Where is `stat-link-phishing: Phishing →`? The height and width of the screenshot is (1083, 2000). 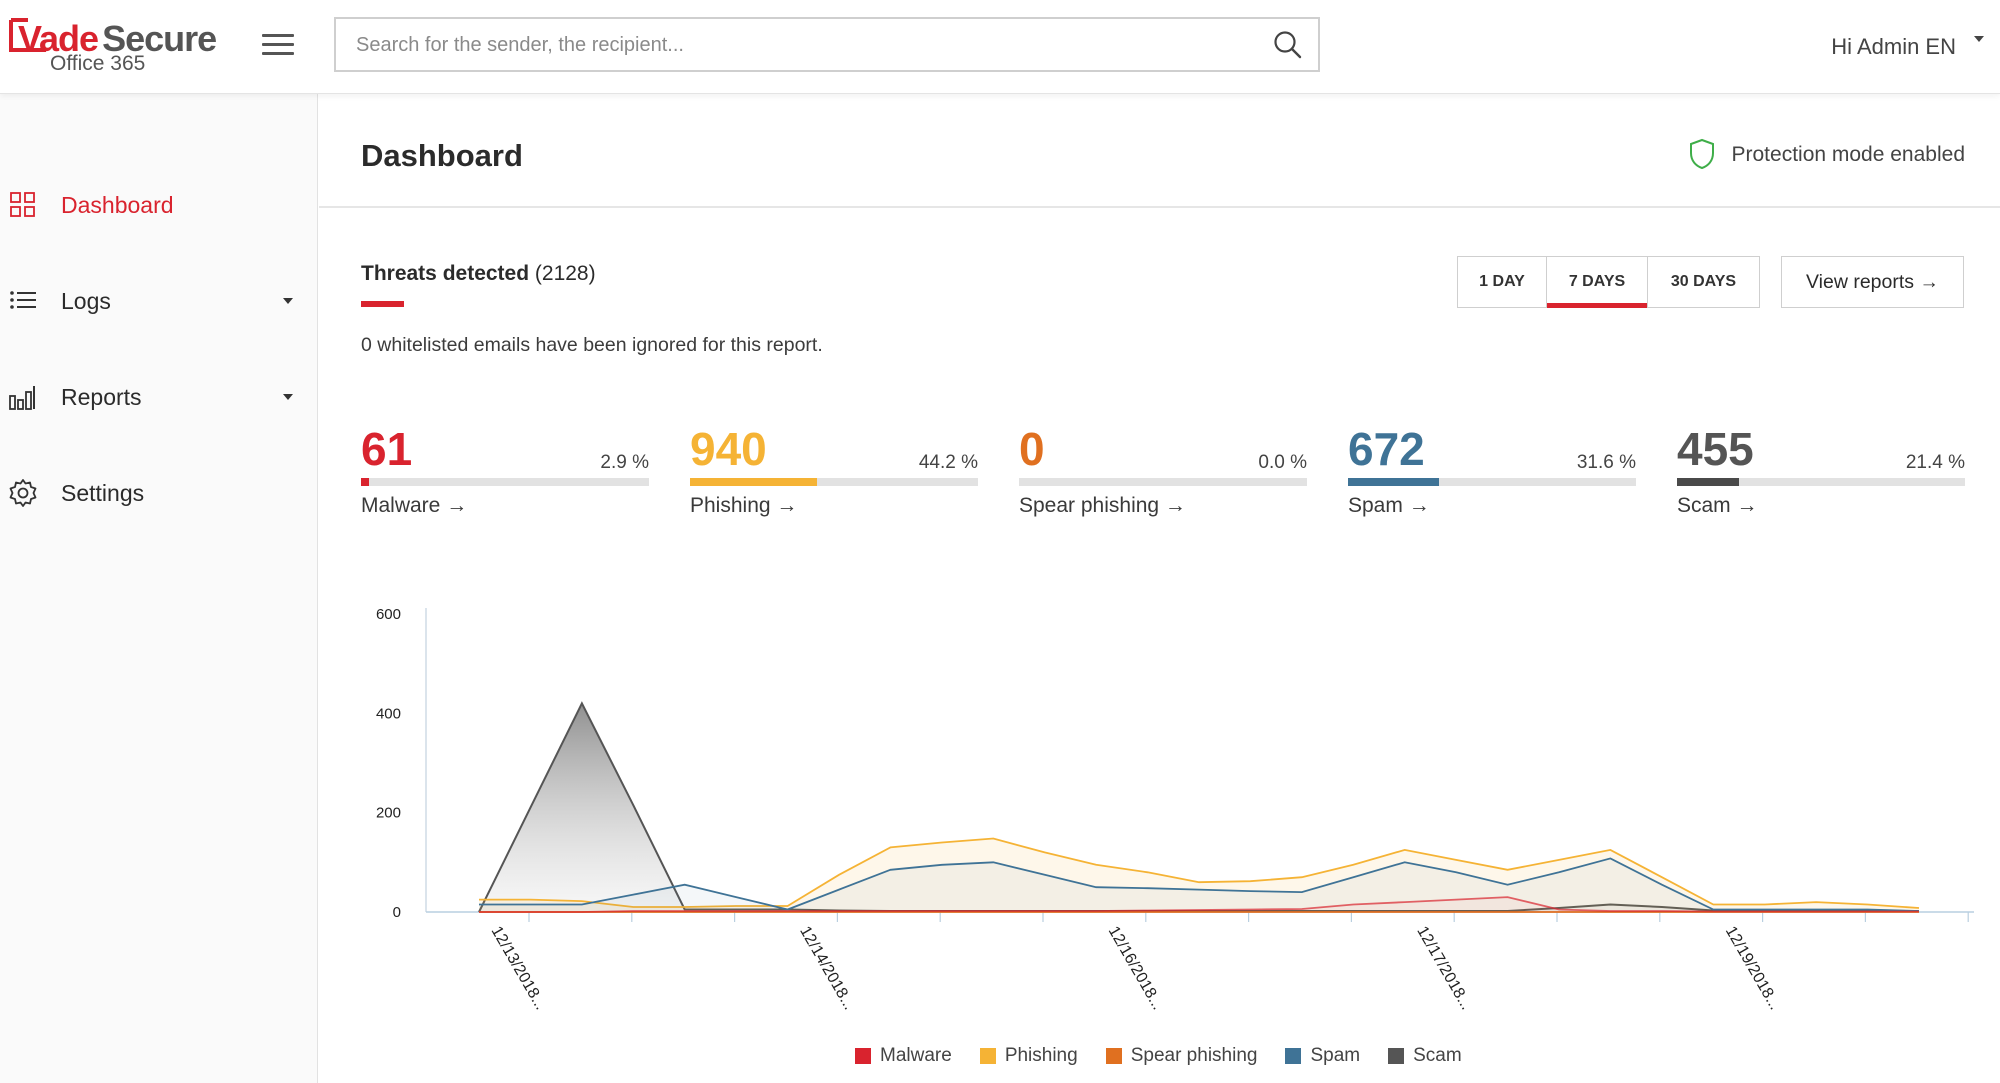
stat-link-phishing: Phishing → is located at coordinates (744, 505).